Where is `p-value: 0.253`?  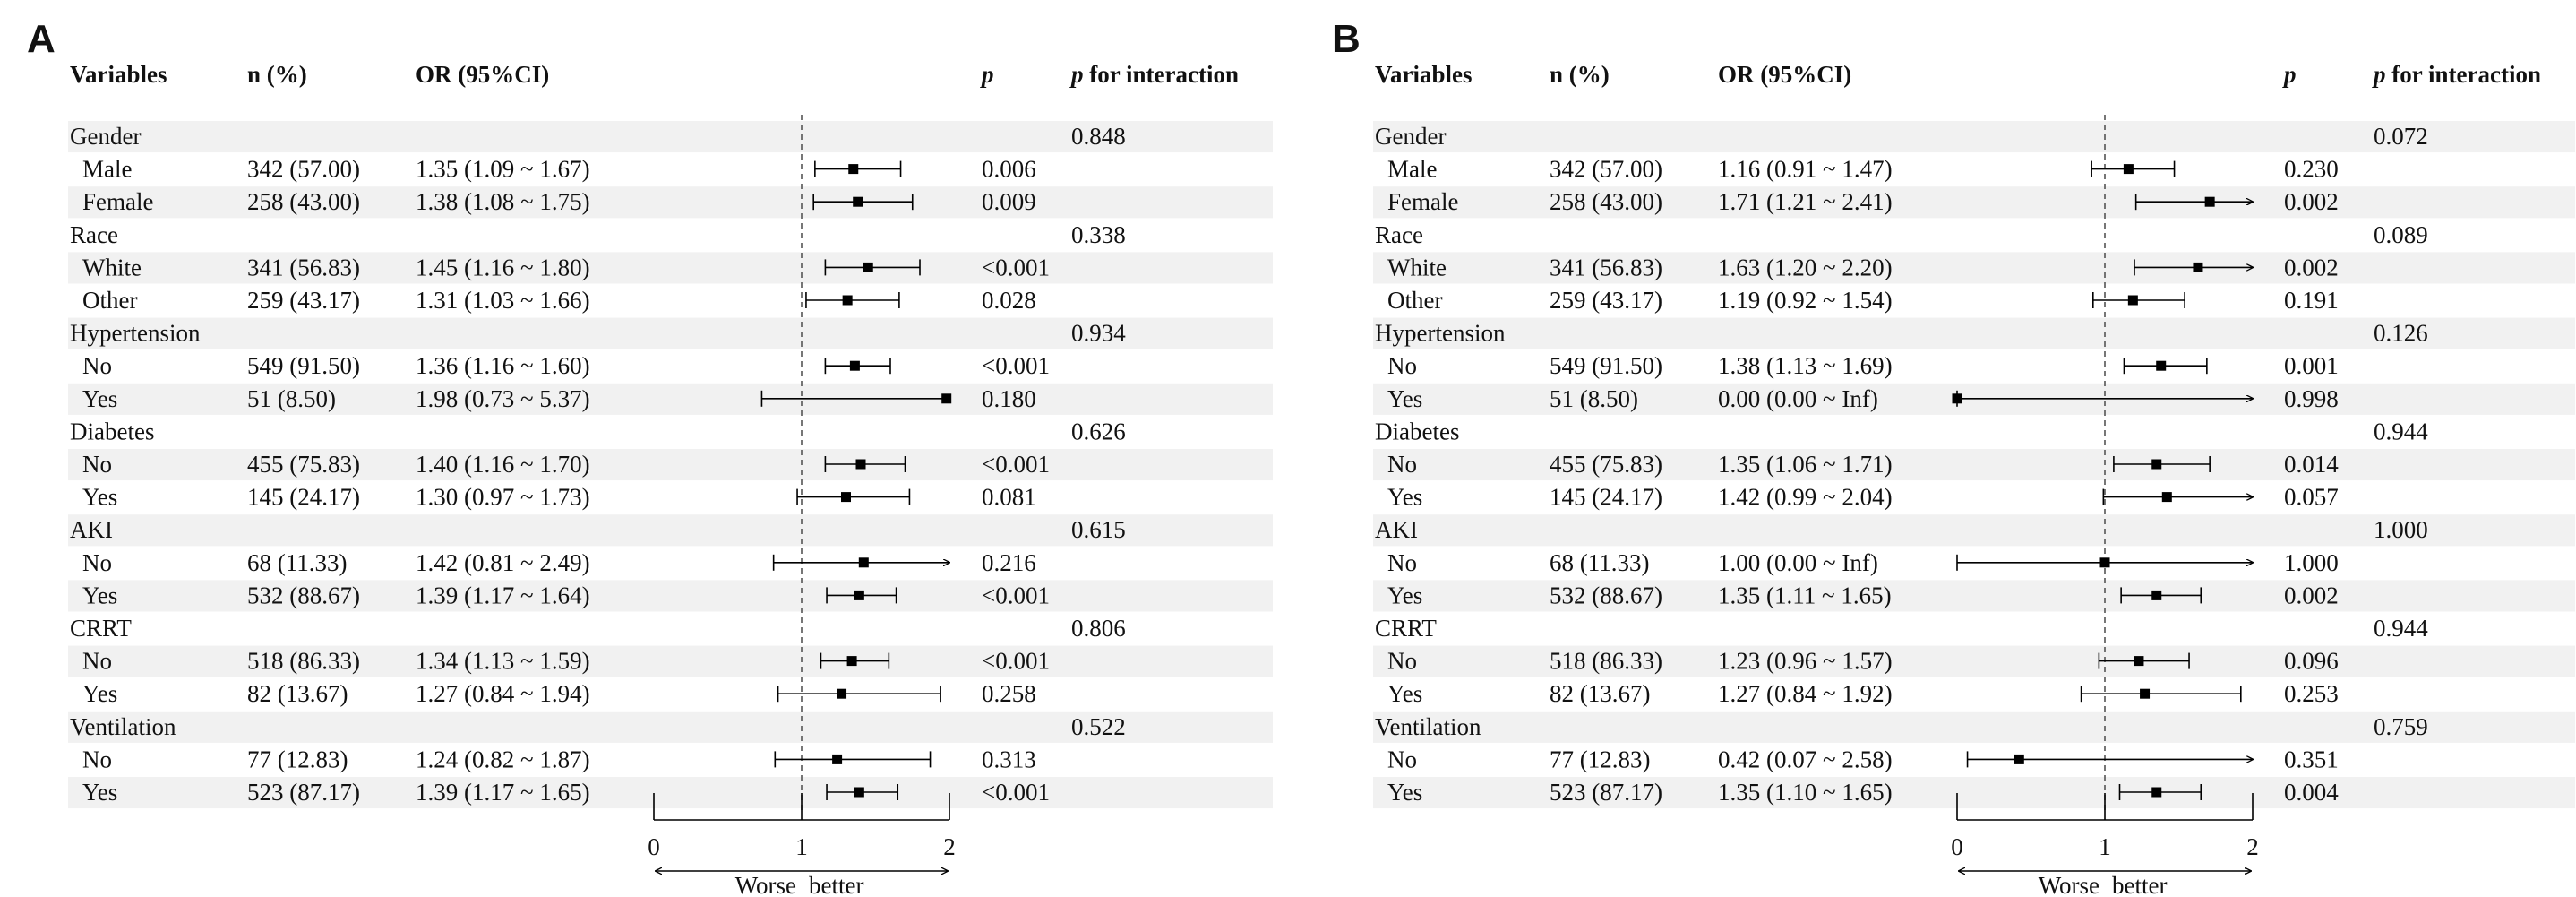
p-value: 0.253 is located at coordinates (2311, 693).